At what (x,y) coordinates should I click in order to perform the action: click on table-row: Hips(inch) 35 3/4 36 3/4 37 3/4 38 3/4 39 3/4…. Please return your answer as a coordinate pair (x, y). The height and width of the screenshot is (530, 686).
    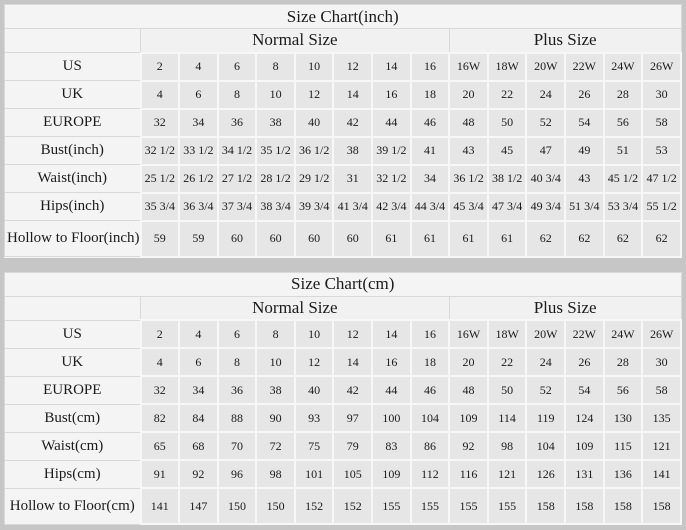
    Looking at the image, I should click on (343, 206).